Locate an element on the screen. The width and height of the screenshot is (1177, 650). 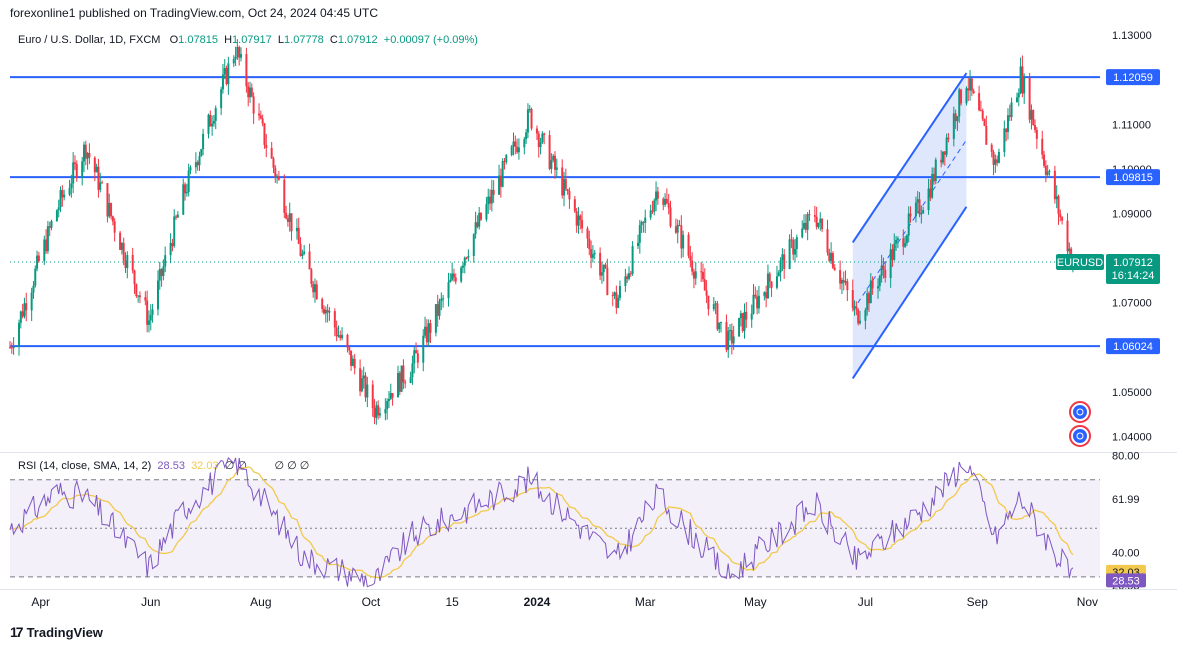
x-tick-label: 15 is located at coordinates (452, 602).